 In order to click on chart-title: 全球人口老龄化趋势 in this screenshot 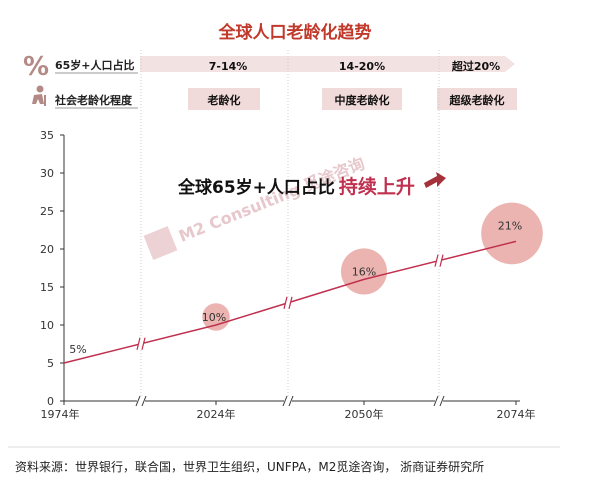, I will do `click(295, 32)`.